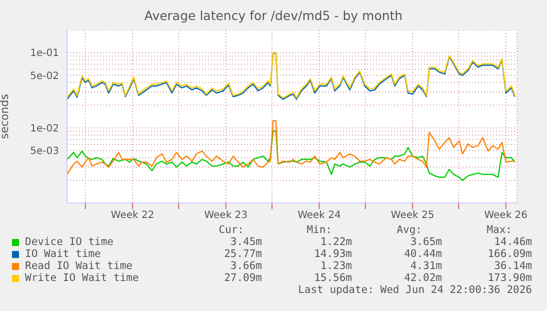 This screenshot has height=311, width=547. Describe the element at coordinates (499, 230) in the screenshot. I see `text: Max:` at that location.